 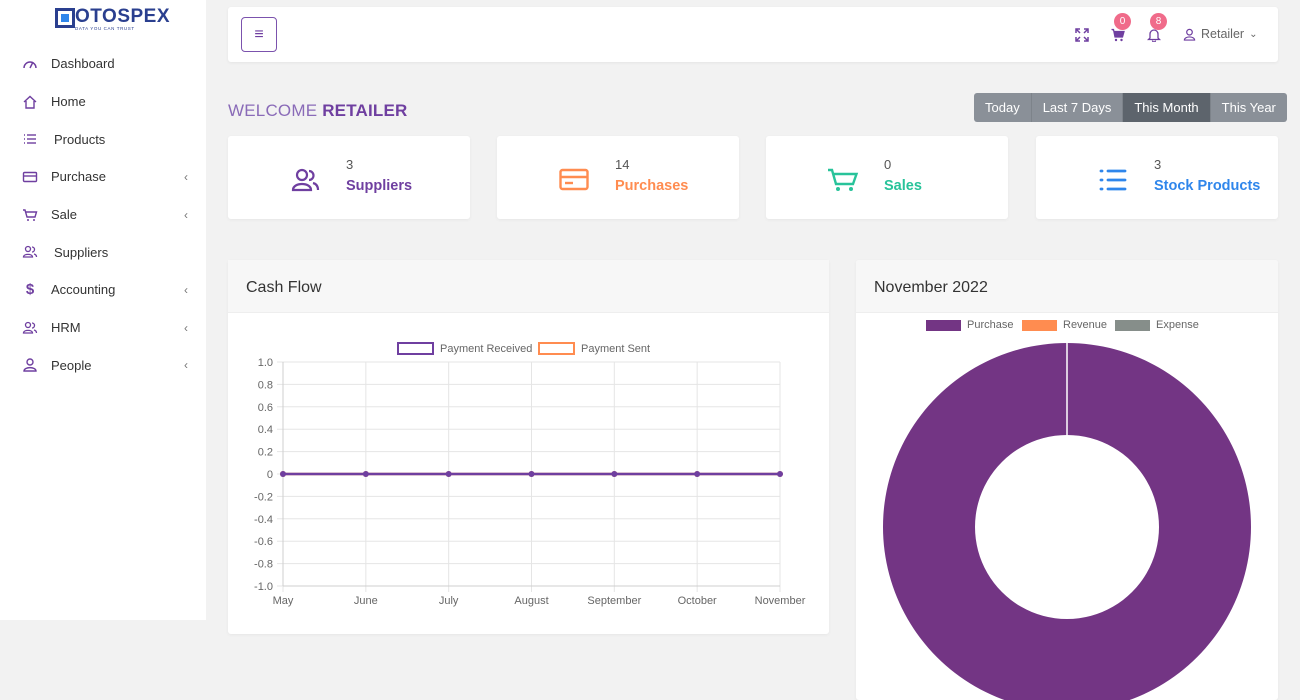 What do you see at coordinates (697, 601) in the screenshot?
I see `x-tick-label: October` at bounding box center [697, 601].